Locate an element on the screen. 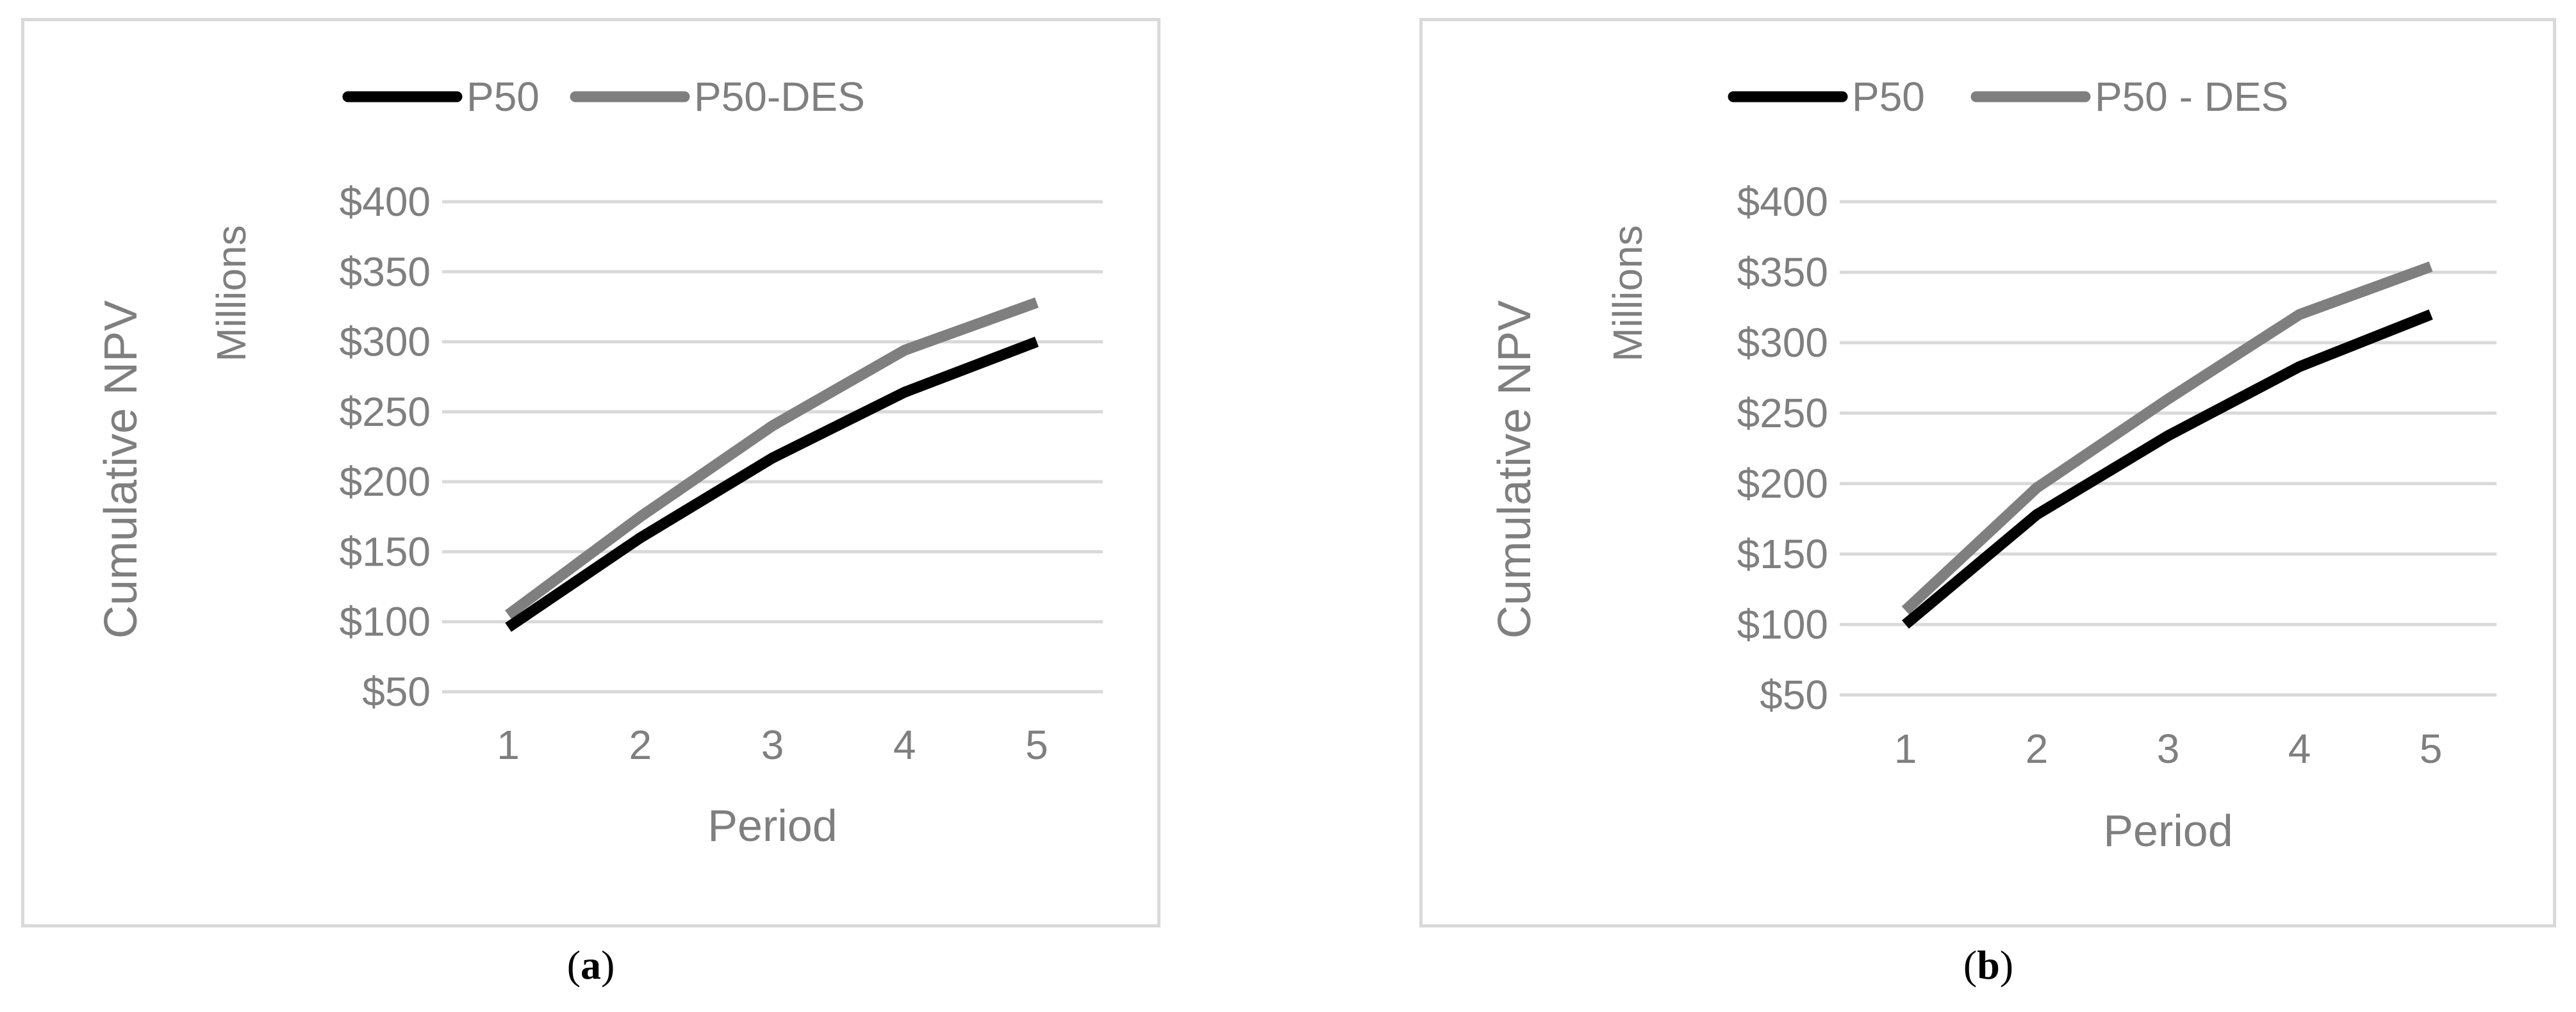  panel-label-b: b is located at coordinates (1988, 965).